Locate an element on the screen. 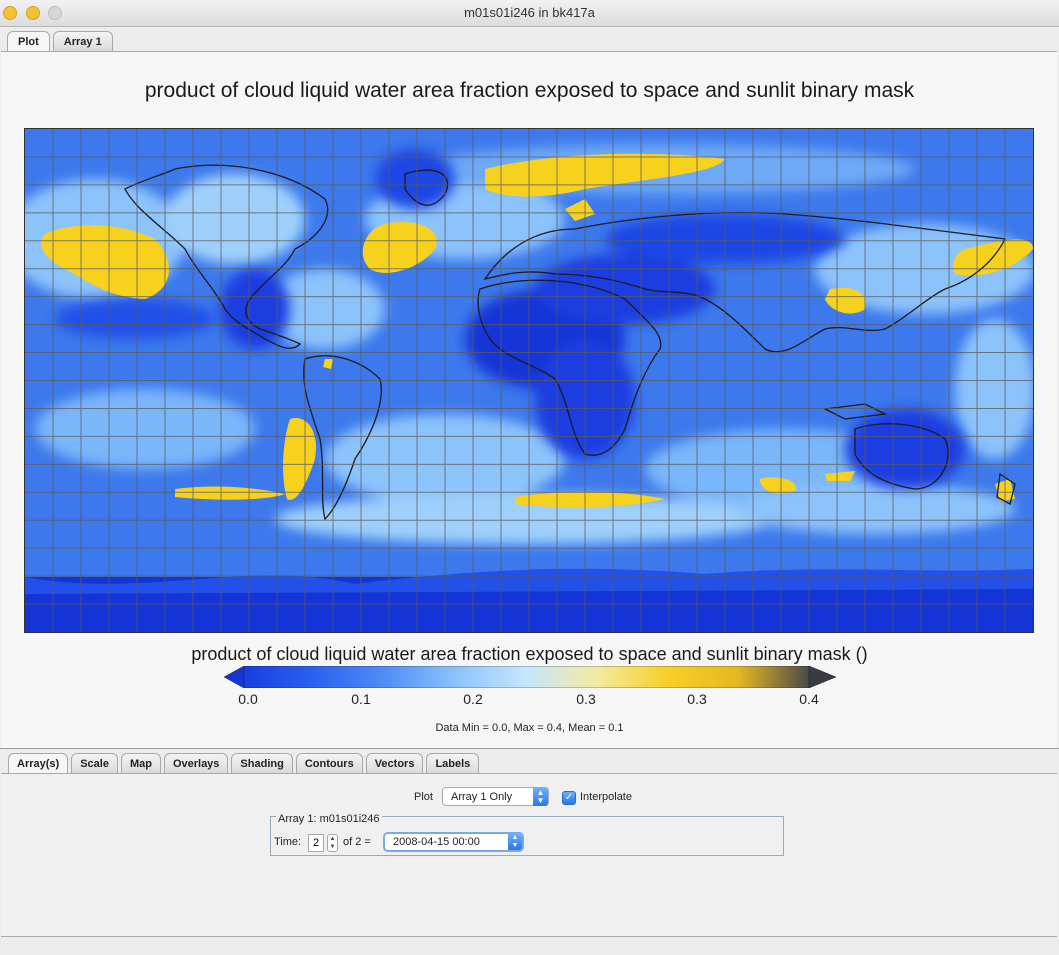 This screenshot has height=955, width=1059. date-value: 2008-04-15 00:00 is located at coordinates (436, 842).